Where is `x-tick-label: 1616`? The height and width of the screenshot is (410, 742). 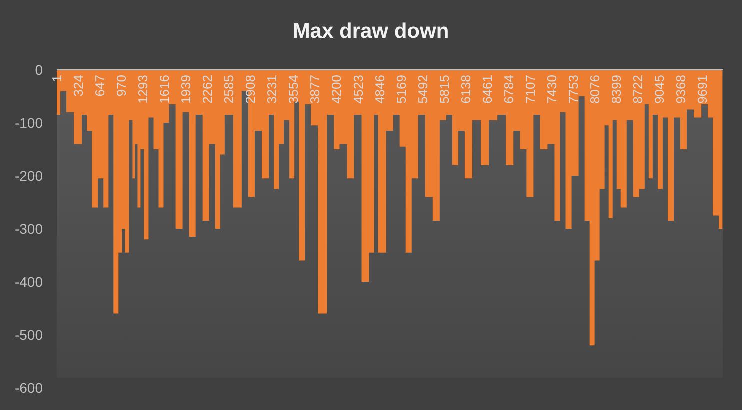
x-tick-label: 1616 is located at coordinates (164, 89).